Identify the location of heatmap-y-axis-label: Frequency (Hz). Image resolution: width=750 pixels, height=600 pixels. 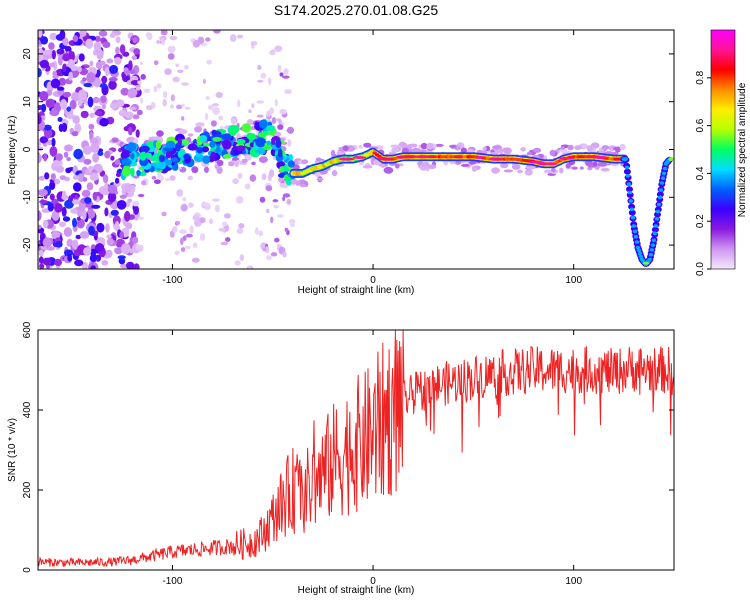
(12, 150).